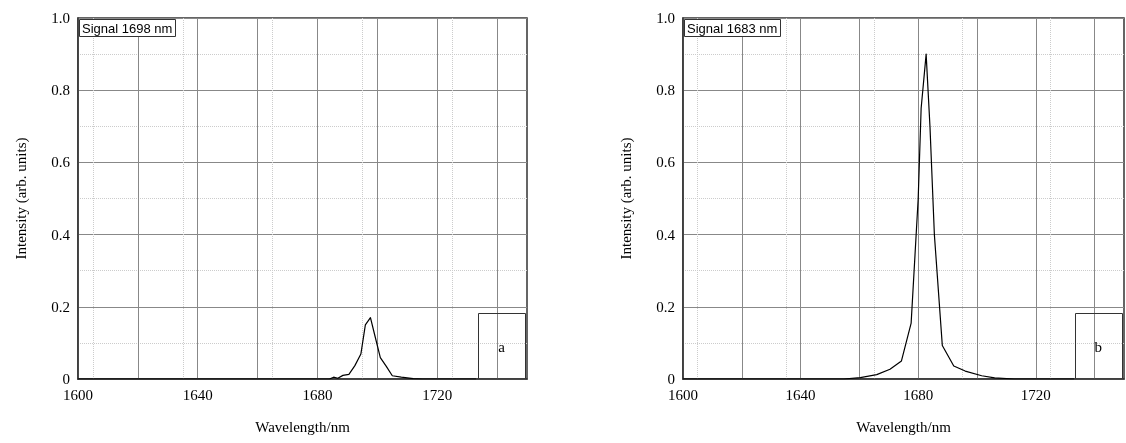 The height and width of the screenshot is (443, 1126). Describe the element at coordinates (1098, 346) in the screenshot. I see `annotation: b` at that location.